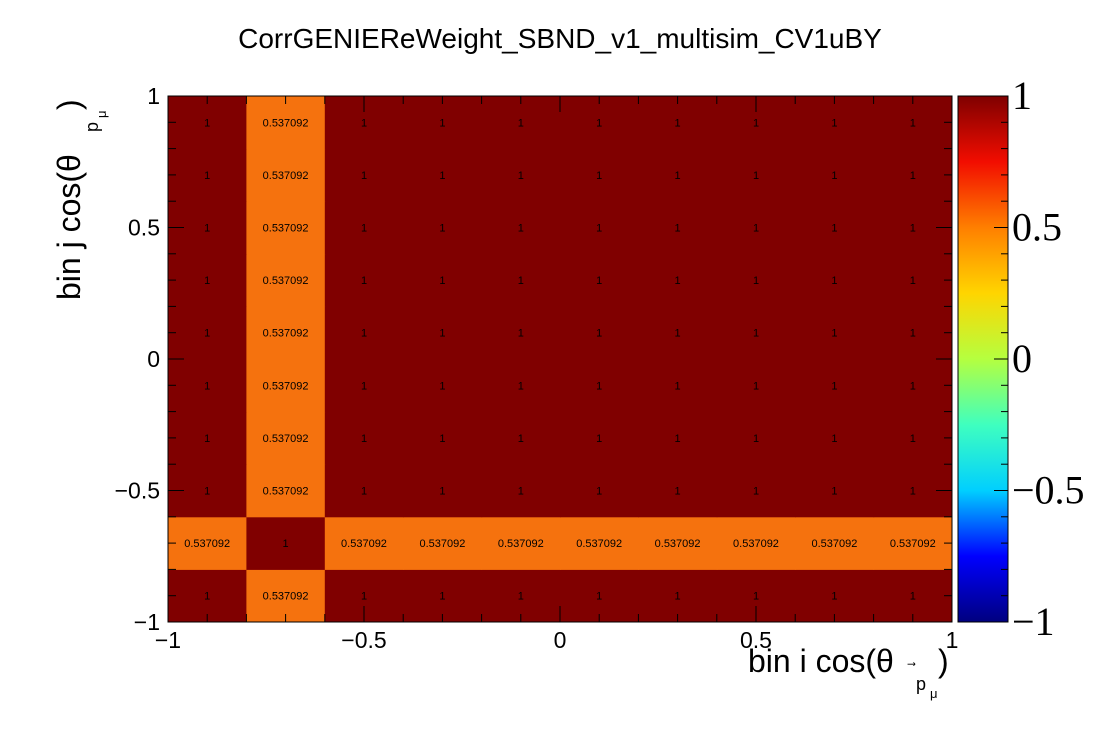 This screenshot has height=740, width=1120. I want to click on x-tick-label: 0, so click(560, 640).